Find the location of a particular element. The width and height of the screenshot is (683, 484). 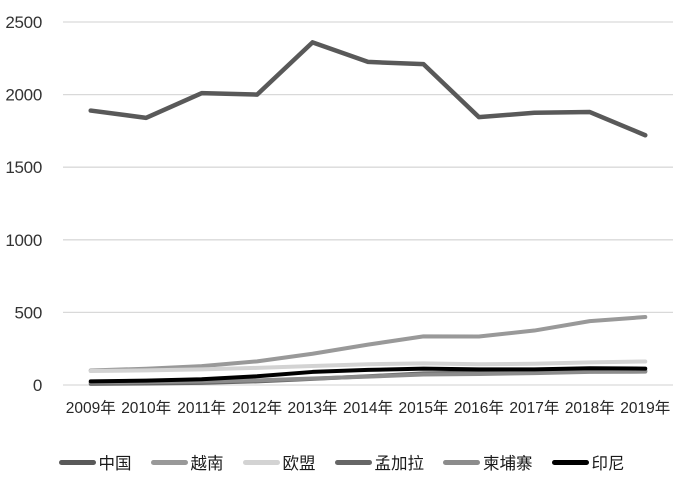

legend-label: 孟加拉 is located at coordinates (399, 464).